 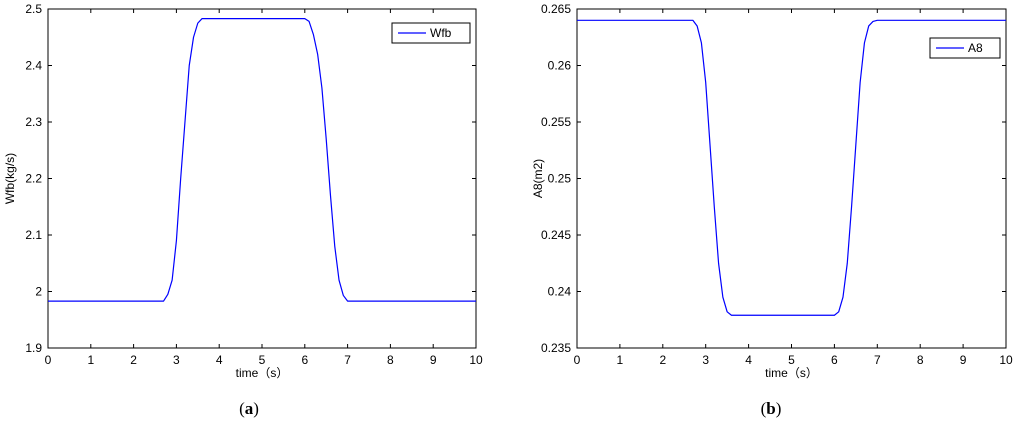 I want to click on legend-label: Wfb, so click(x=441, y=33).